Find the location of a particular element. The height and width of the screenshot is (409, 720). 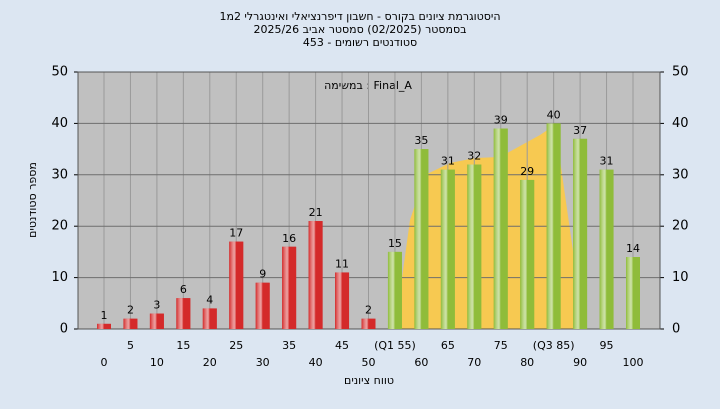

x-tick-label: (Q3 85) is located at coordinates (554, 345).